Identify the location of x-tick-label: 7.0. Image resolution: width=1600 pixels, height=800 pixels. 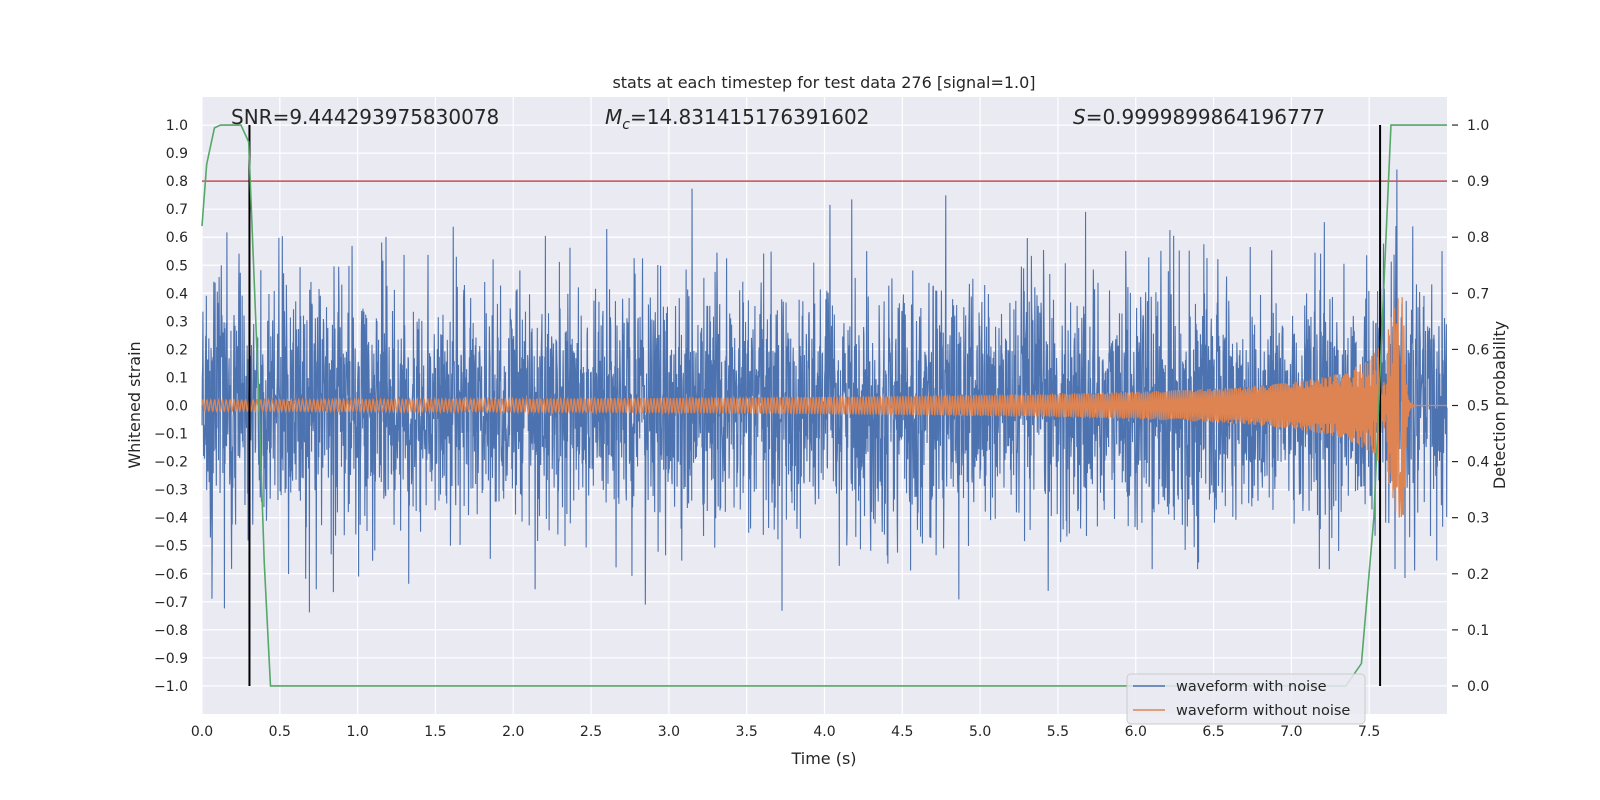
(1291, 732).